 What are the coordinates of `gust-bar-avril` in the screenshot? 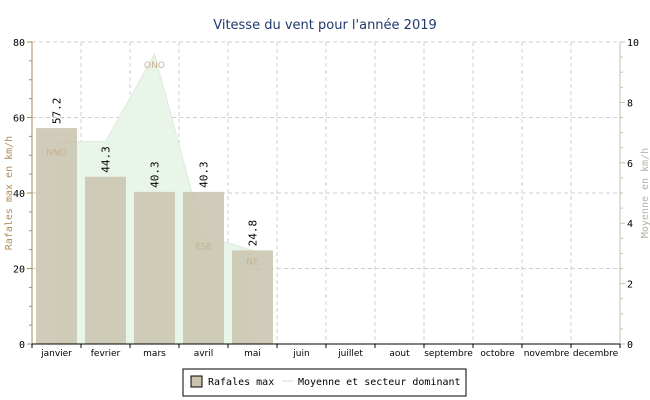 It's located at (203, 267).